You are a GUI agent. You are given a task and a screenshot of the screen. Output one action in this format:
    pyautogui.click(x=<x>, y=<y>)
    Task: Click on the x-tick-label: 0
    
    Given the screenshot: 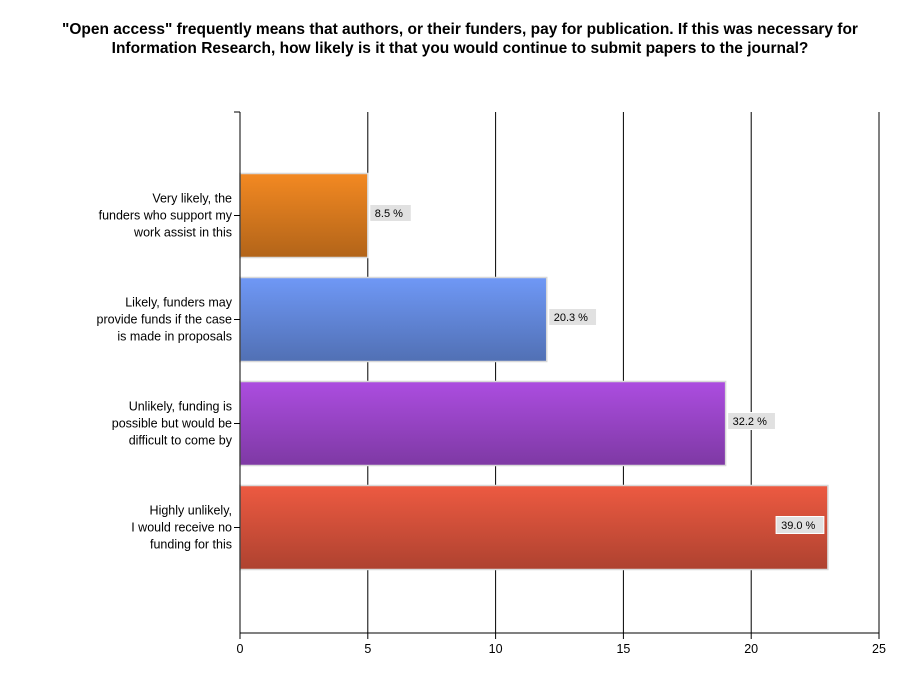 What is the action you would take?
    pyautogui.click(x=240, y=649)
    